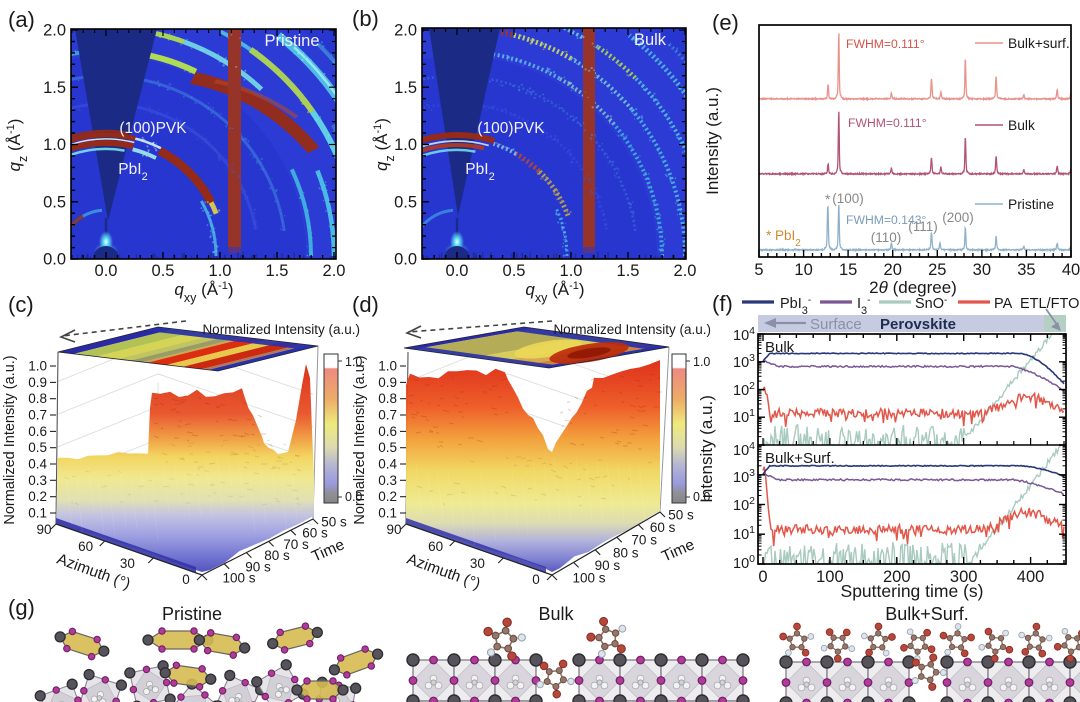  Describe the element at coordinates (21, 607) in the screenshot. I see `svg-text: (g)` at that location.